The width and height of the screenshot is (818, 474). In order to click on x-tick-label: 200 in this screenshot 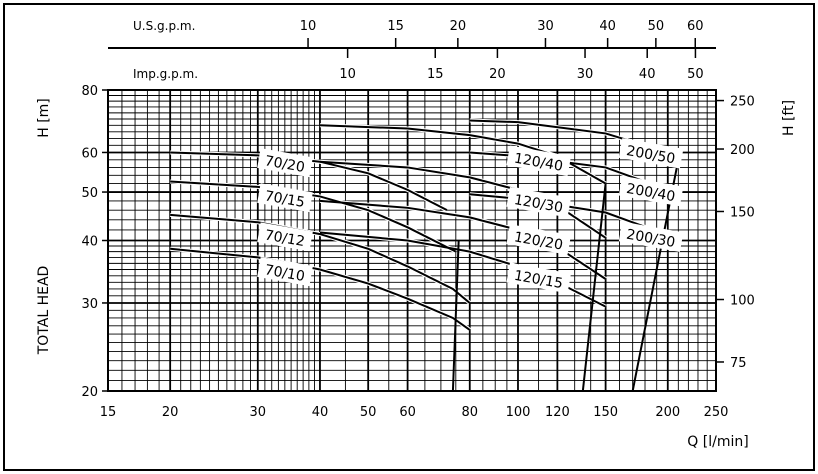, I will do `click(667, 412)`.